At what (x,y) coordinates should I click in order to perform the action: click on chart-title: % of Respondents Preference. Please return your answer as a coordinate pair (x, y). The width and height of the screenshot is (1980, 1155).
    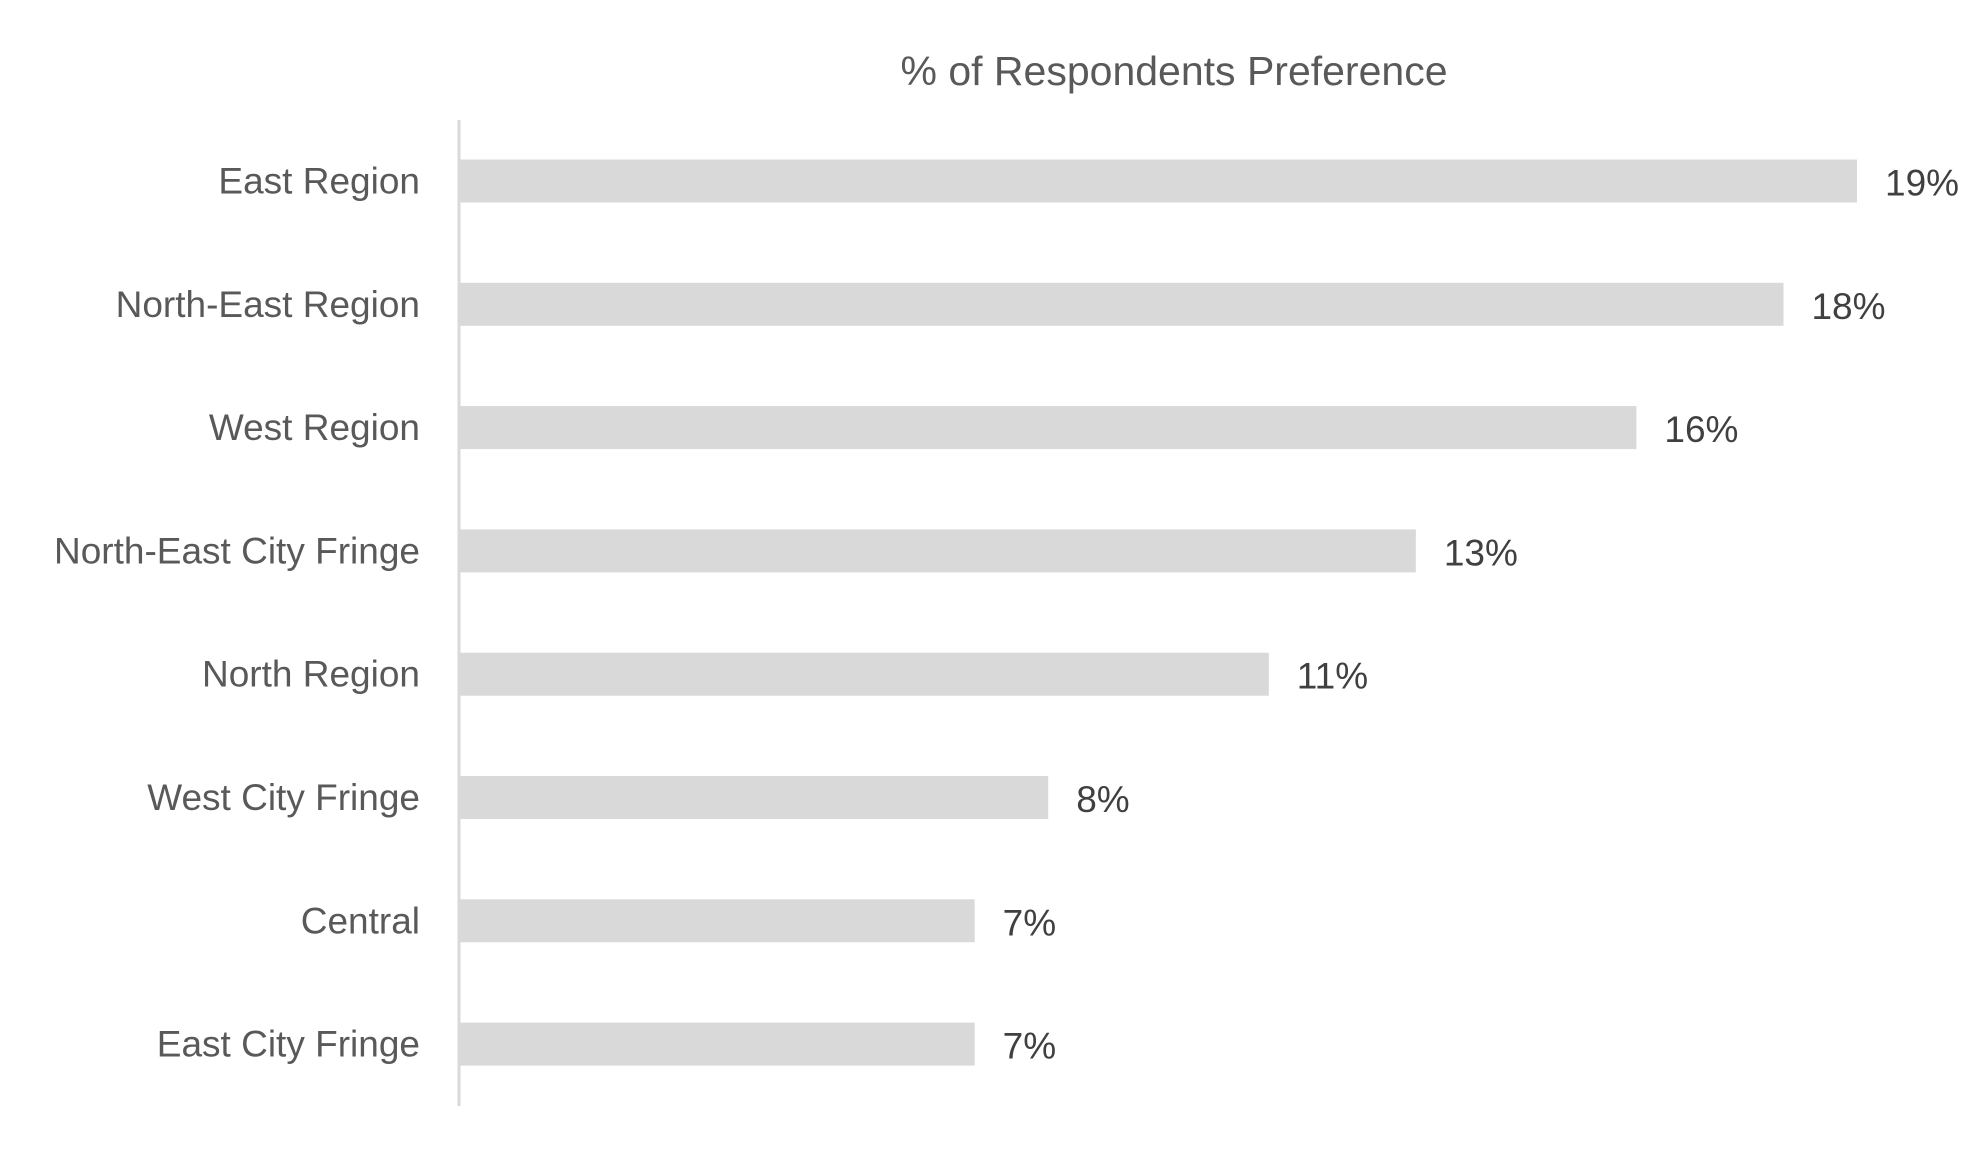
    Looking at the image, I should click on (1174, 71).